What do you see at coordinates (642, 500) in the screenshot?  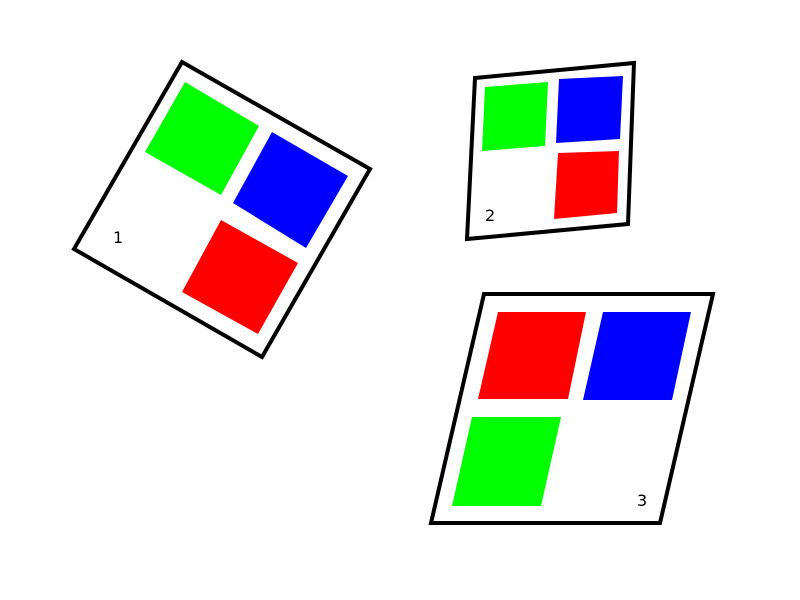 I see `panel-3-label: 3` at bounding box center [642, 500].